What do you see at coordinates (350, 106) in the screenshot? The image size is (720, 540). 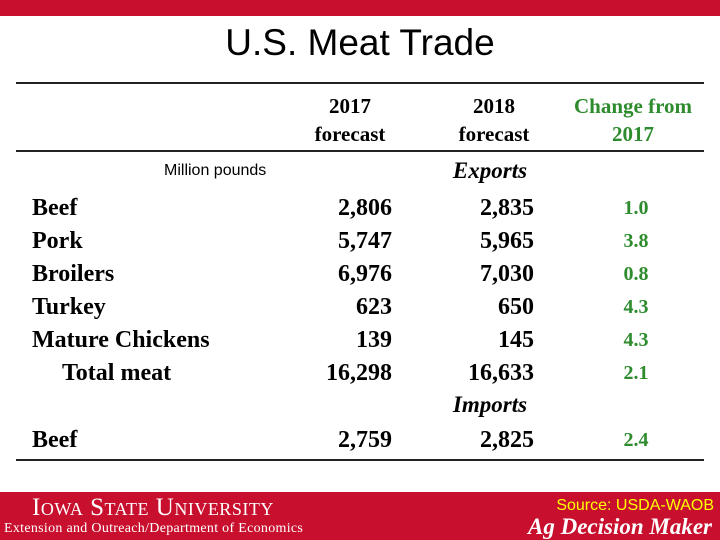 I see `header-2017-line1: 2017` at bounding box center [350, 106].